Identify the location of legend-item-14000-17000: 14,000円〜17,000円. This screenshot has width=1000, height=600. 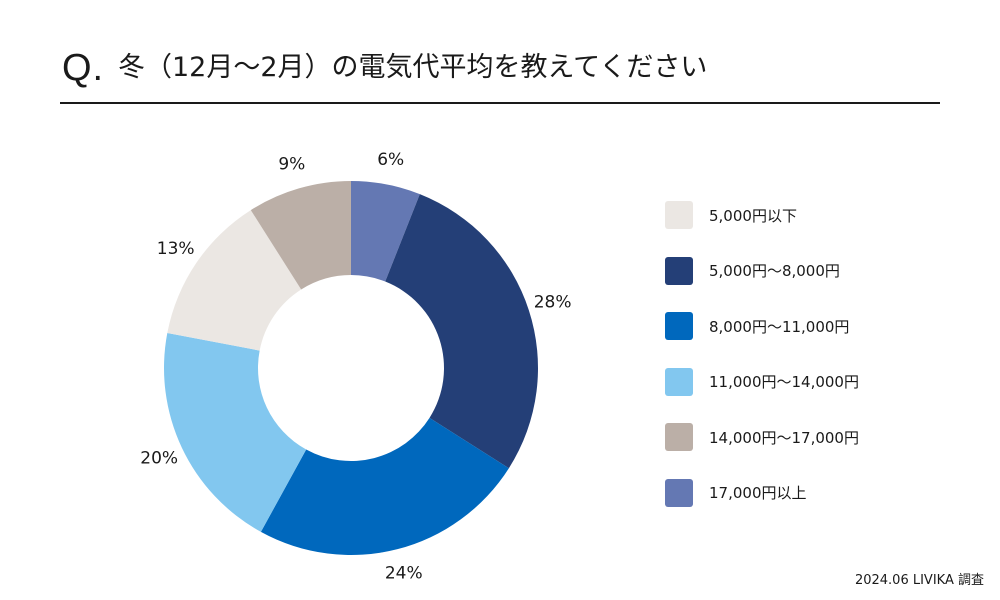
(815, 437).